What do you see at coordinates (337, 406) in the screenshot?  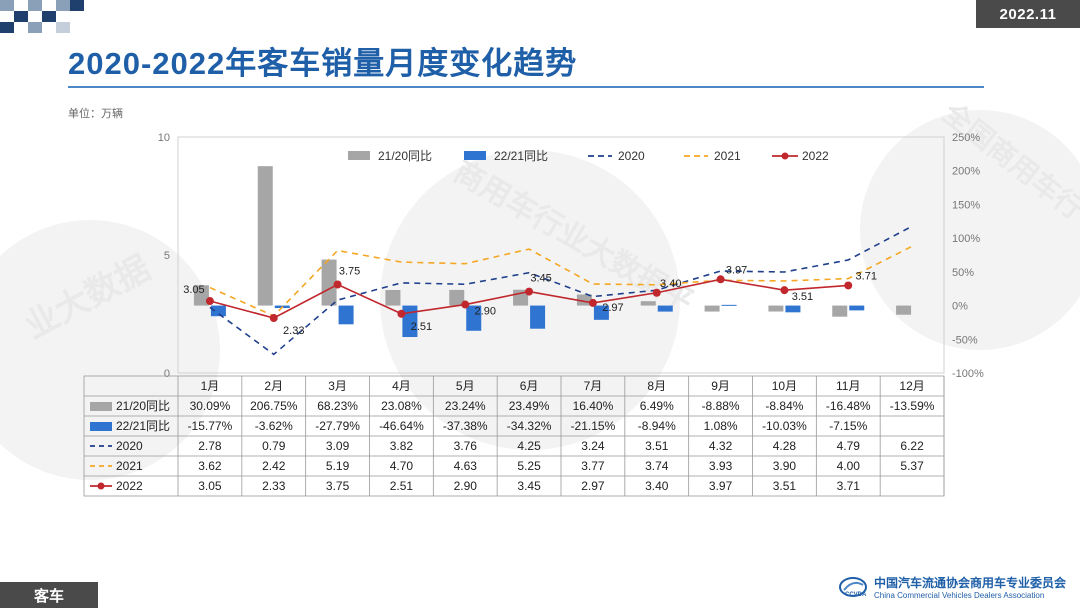 I see `table-cell: 68.23%` at bounding box center [337, 406].